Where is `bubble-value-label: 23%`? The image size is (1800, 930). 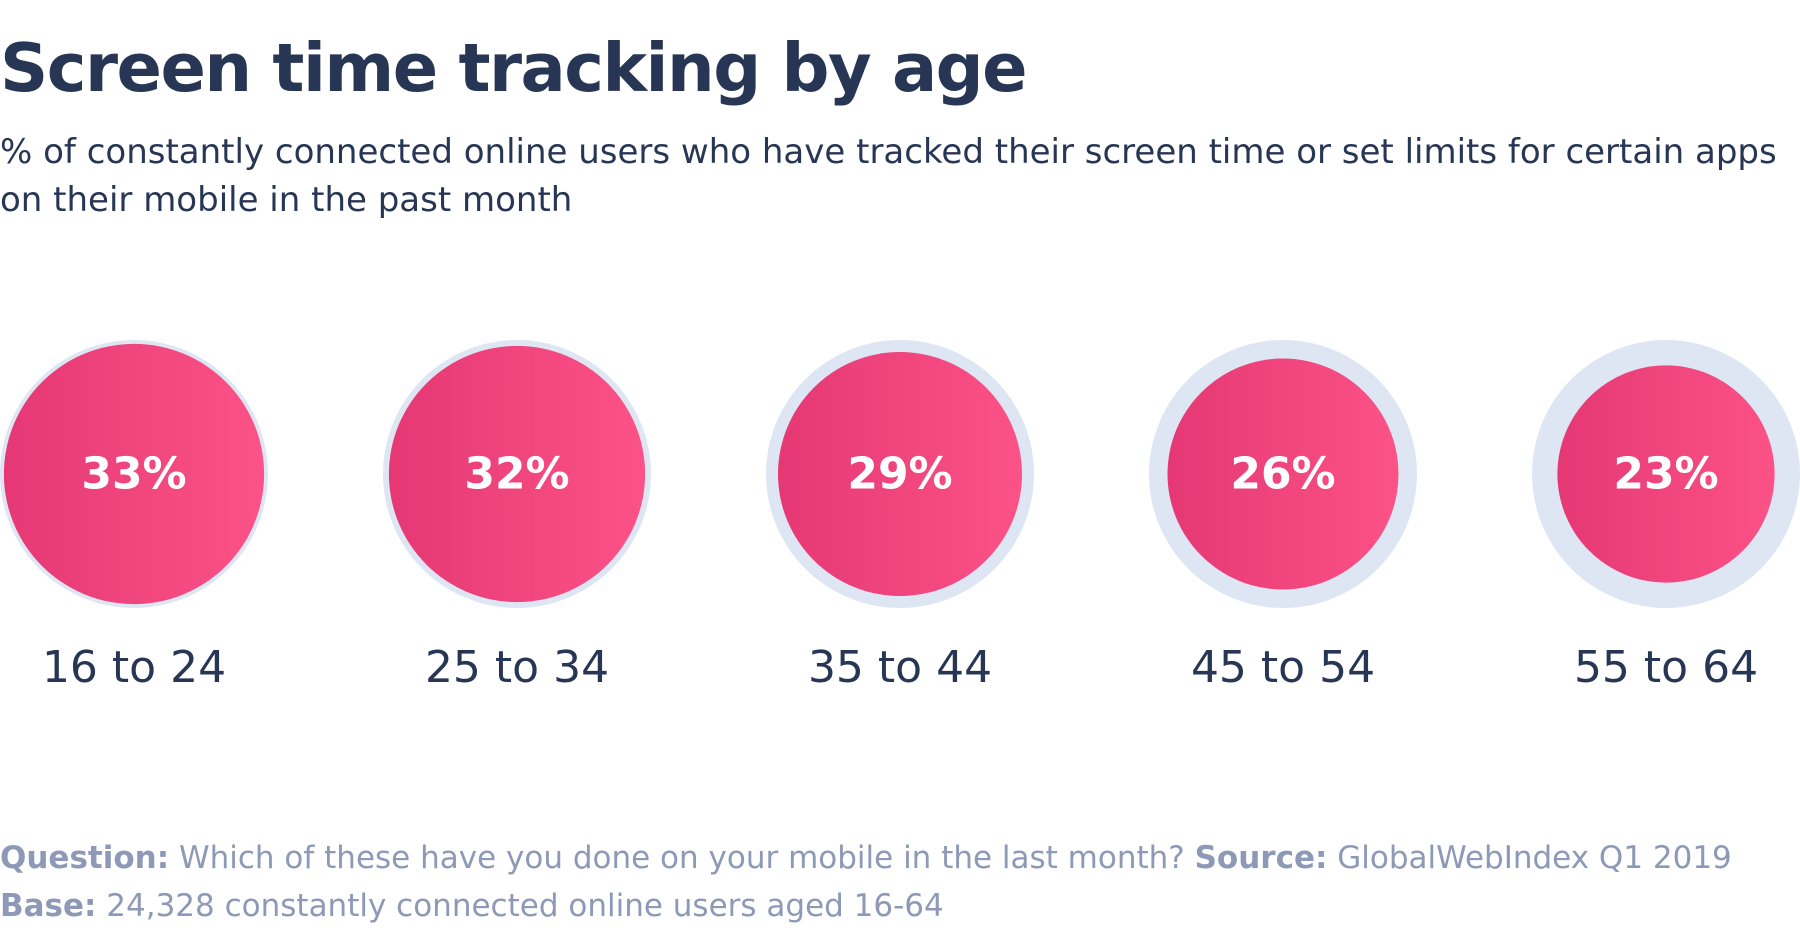
bubble-value-label: 23% is located at coordinates (1665, 474).